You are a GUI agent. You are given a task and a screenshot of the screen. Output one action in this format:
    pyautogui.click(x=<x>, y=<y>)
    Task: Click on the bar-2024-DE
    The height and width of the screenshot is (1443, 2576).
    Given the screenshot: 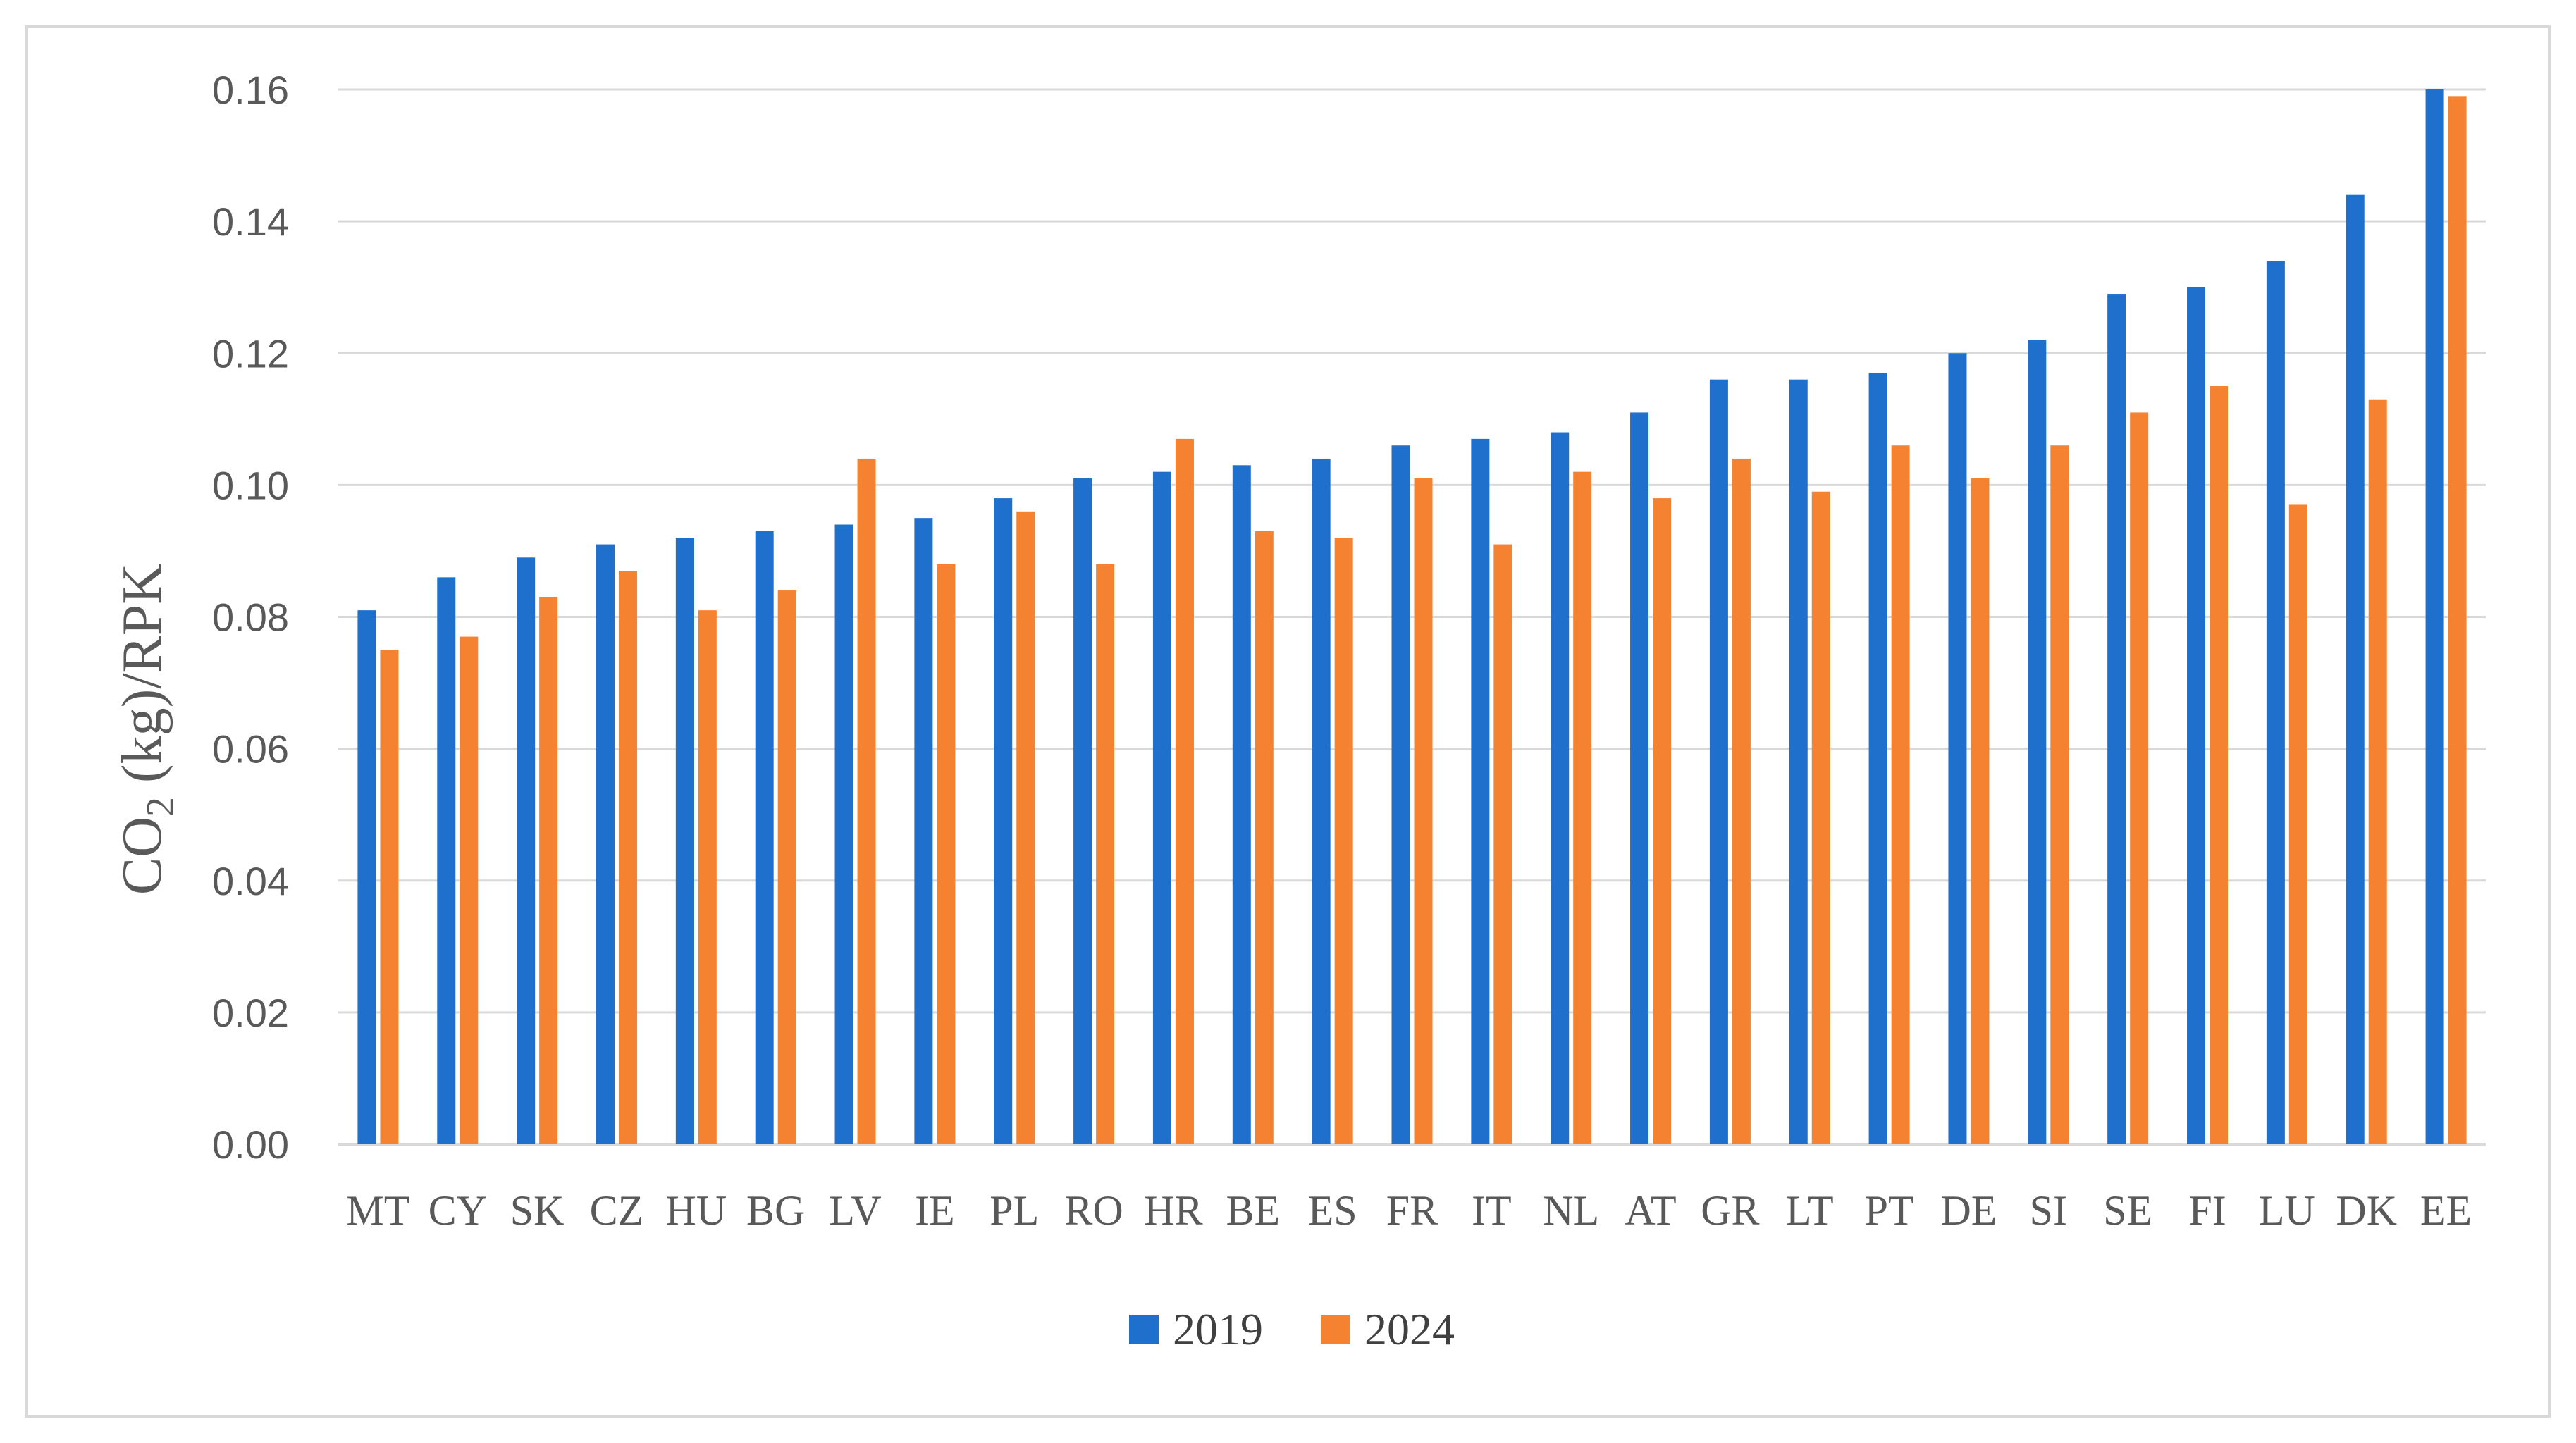 What is the action you would take?
    pyautogui.click(x=1980, y=811)
    